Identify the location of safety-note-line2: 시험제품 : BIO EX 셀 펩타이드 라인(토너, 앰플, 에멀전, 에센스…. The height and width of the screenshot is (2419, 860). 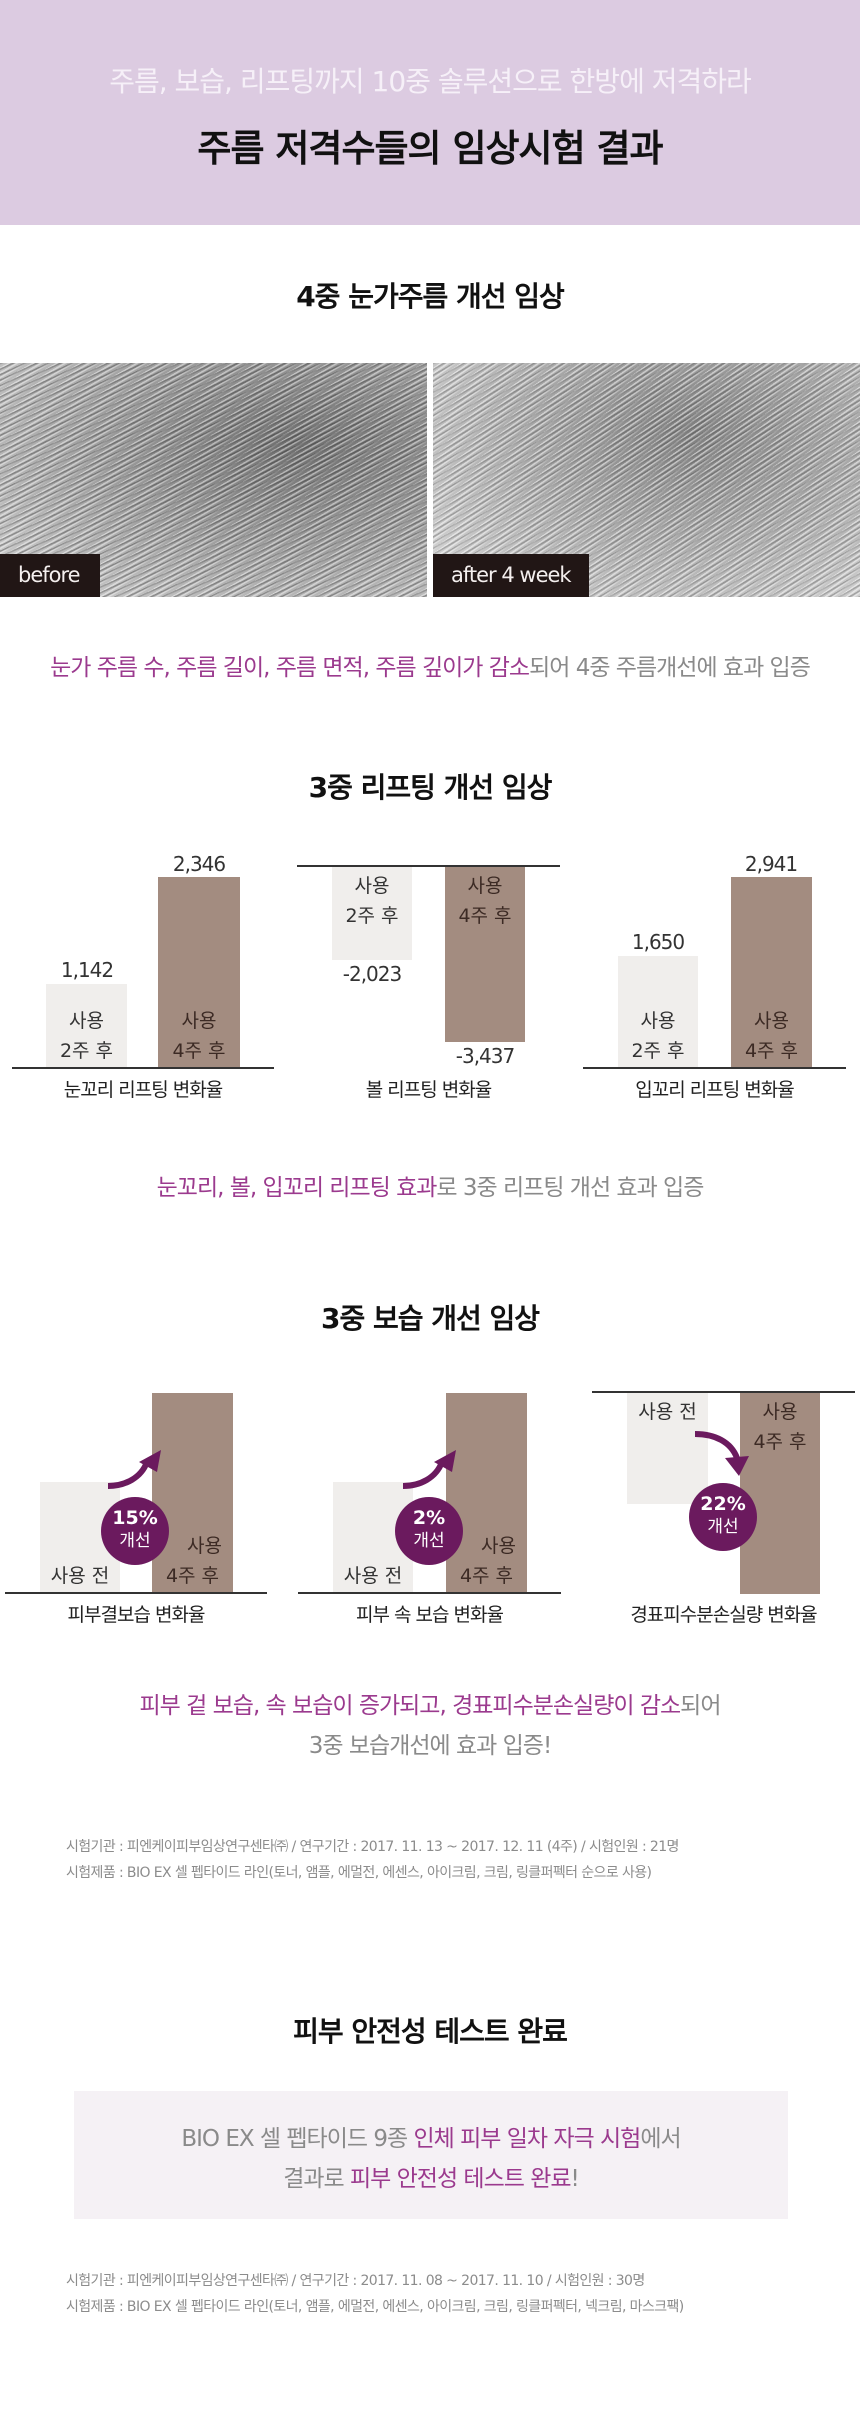
(375, 2307).